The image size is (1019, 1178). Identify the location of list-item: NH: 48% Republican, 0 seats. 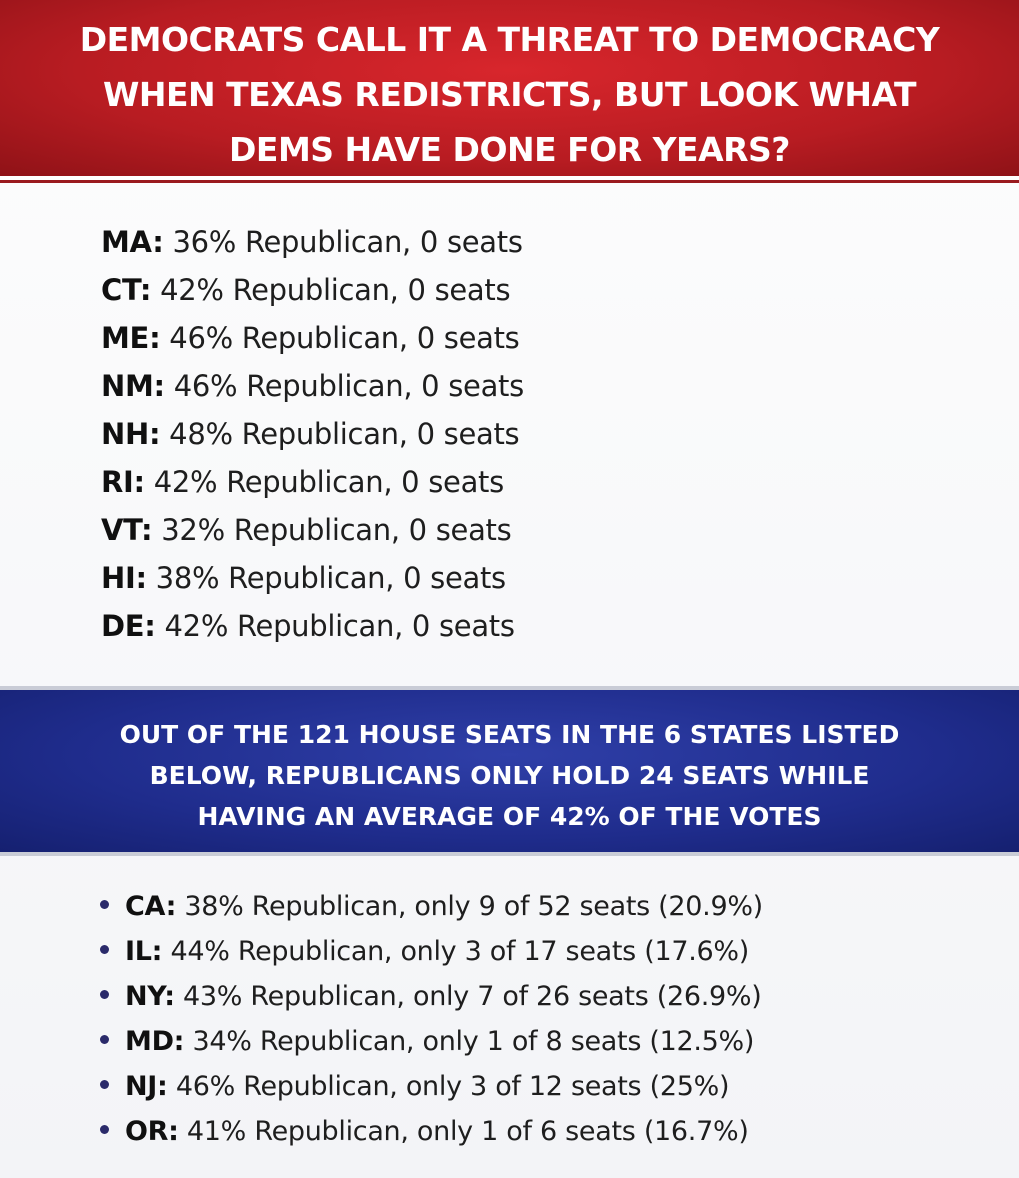
(312, 434).